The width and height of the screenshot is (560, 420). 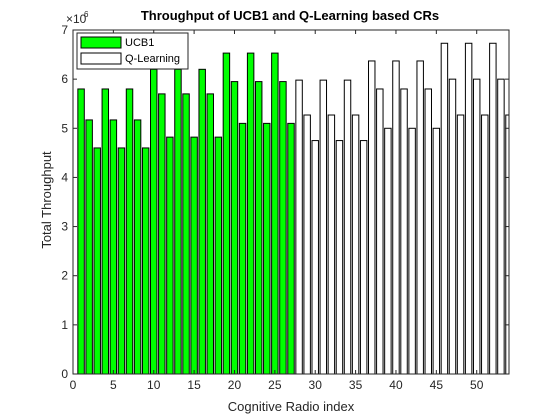 What do you see at coordinates (46, 200) in the screenshot?
I see `y-axis-label: Total Throughput` at bounding box center [46, 200].